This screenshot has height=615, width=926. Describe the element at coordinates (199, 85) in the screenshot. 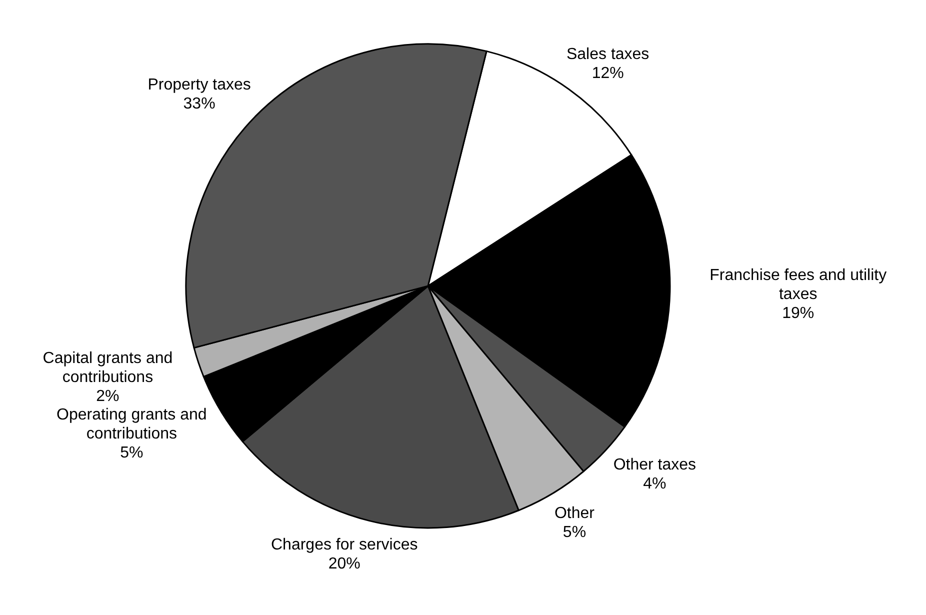

I see `slice-label: Property taxes` at that location.